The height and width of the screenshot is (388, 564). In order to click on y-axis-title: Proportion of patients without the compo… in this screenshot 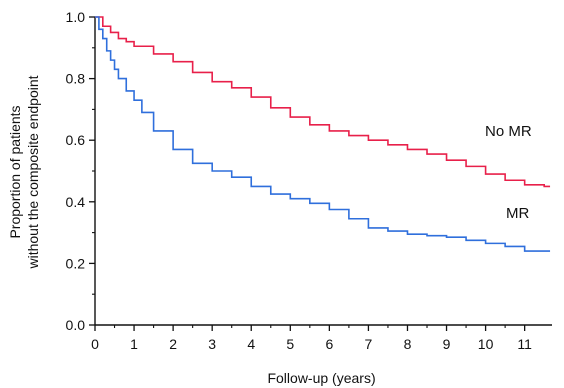, I will do `click(24, 172)`.